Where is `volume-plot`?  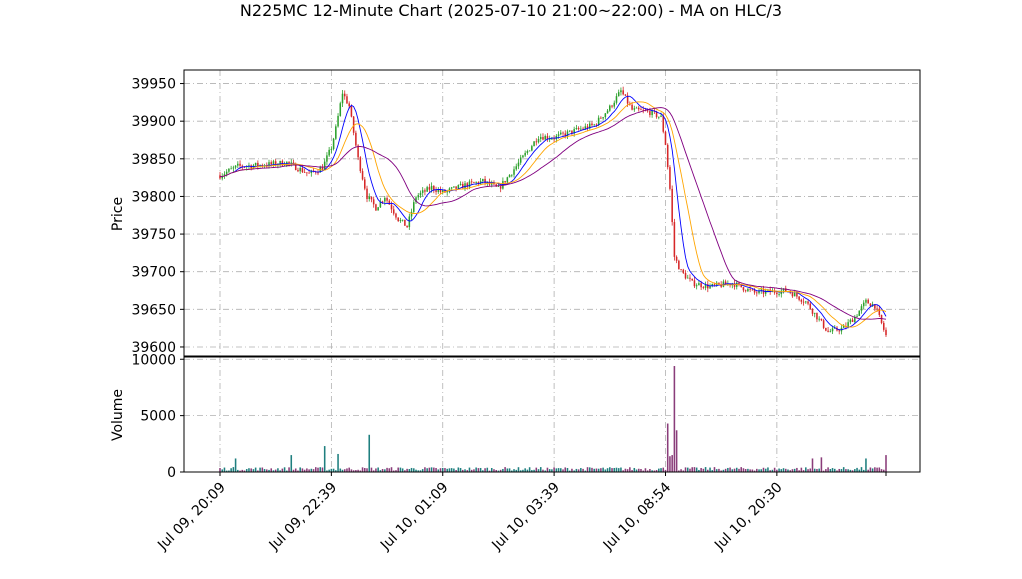 volume-plot is located at coordinates (553, 419).